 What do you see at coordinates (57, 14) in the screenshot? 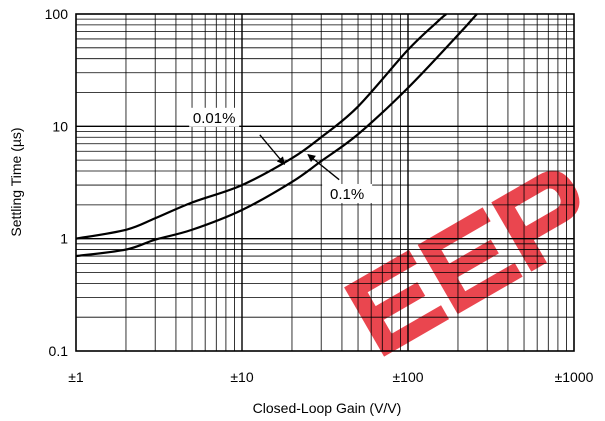
I see `y-tick-label: 100` at bounding box center [57, 14].